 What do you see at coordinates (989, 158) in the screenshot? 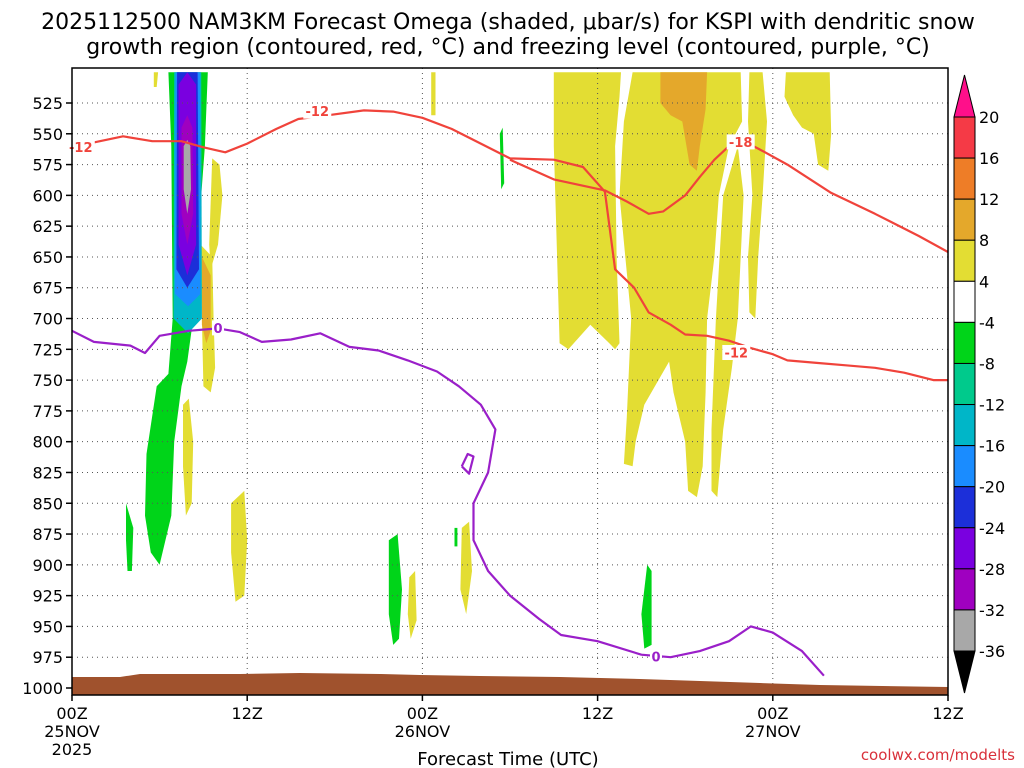
I see `colorbar-label-1: 16` at bounding box center [989, 158].